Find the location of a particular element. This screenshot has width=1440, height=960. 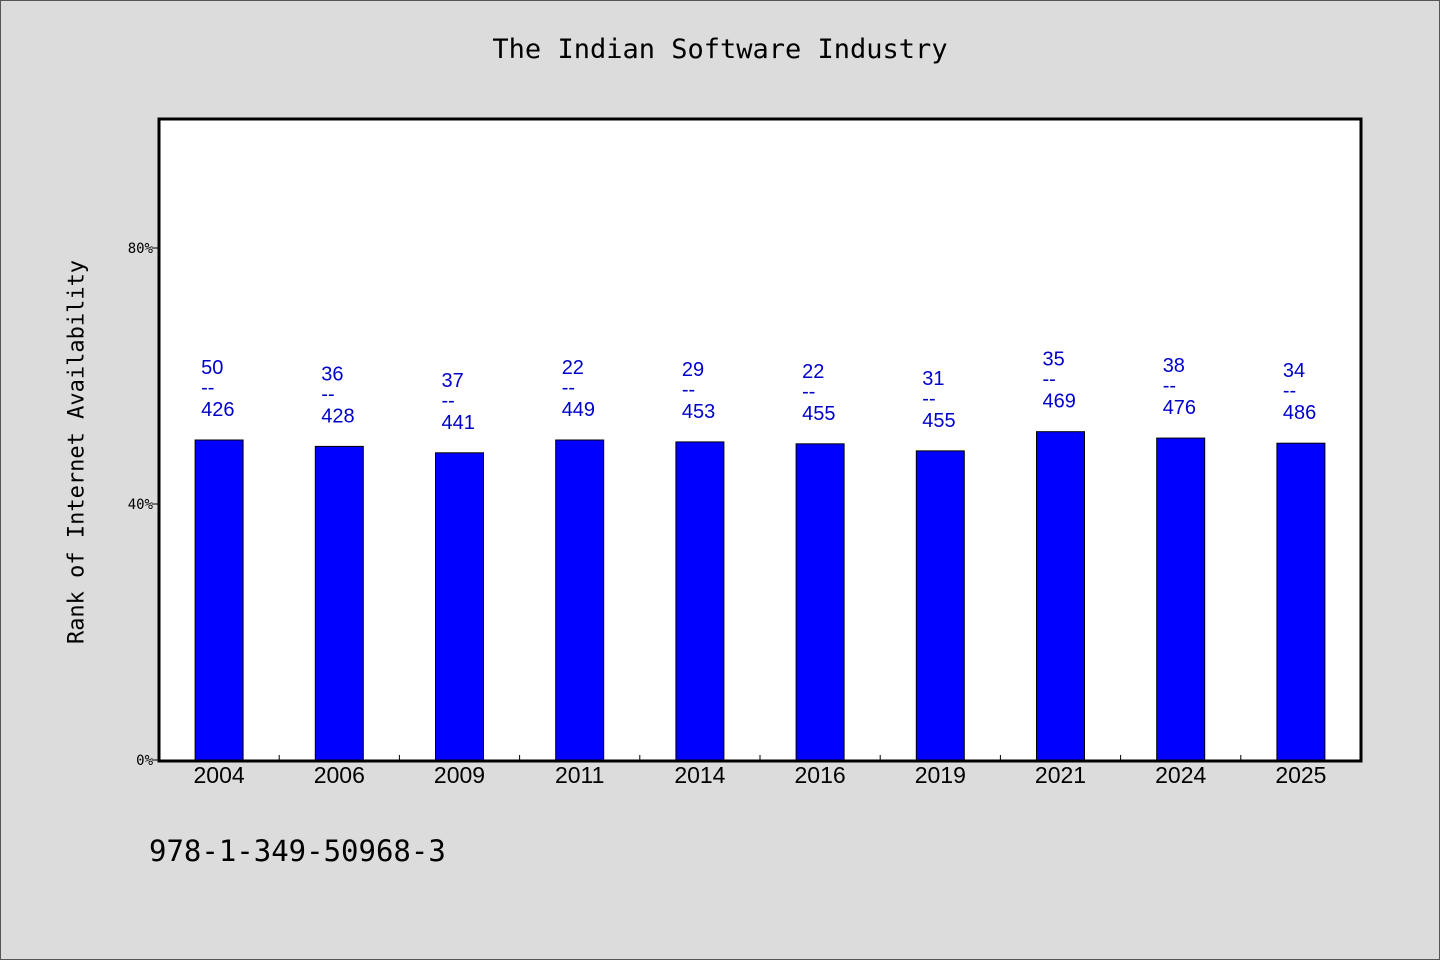

data-label-bottom: 486 is located at coordinates (1299, 413).